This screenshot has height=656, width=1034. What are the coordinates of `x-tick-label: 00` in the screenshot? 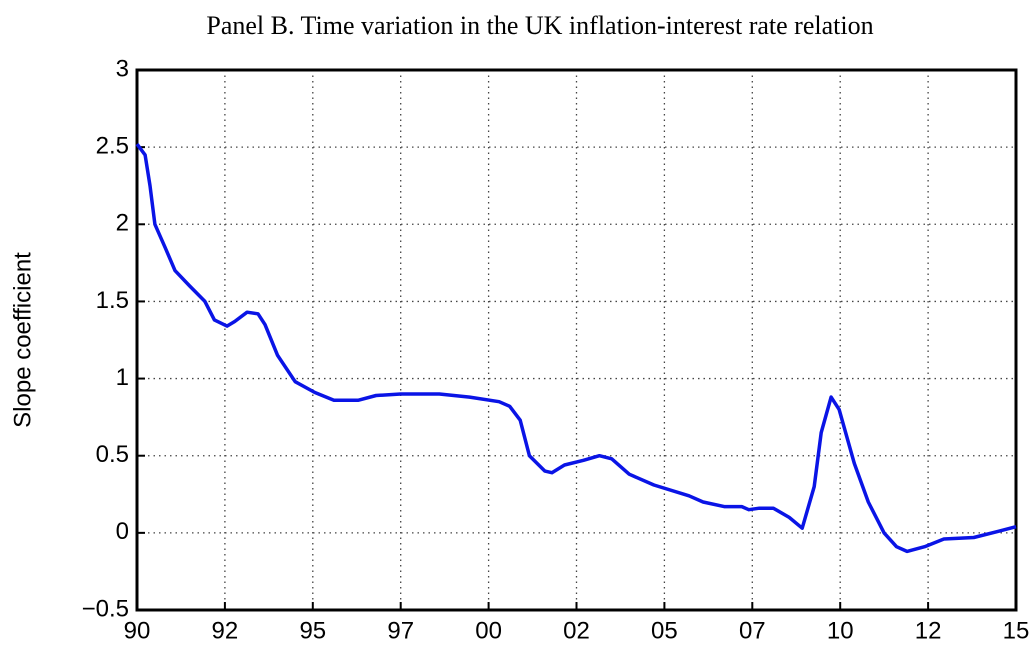 It's located at (488, 630).